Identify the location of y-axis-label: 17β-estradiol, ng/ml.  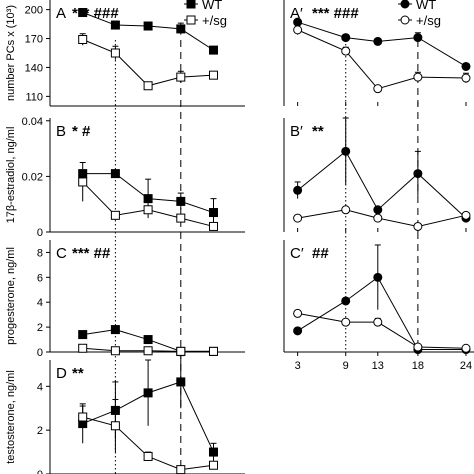
(11, 175).